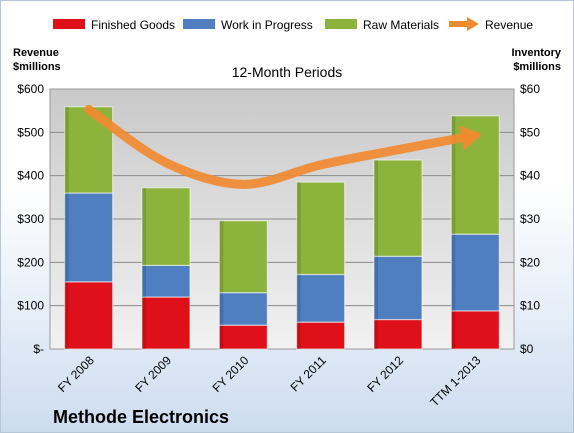 The width and height of the screenshot is (574, 433). Describe the element at coordinates (267, 25) in the screenshot. I see `legend-label-work-in-progress: Work in Progress` at that location.